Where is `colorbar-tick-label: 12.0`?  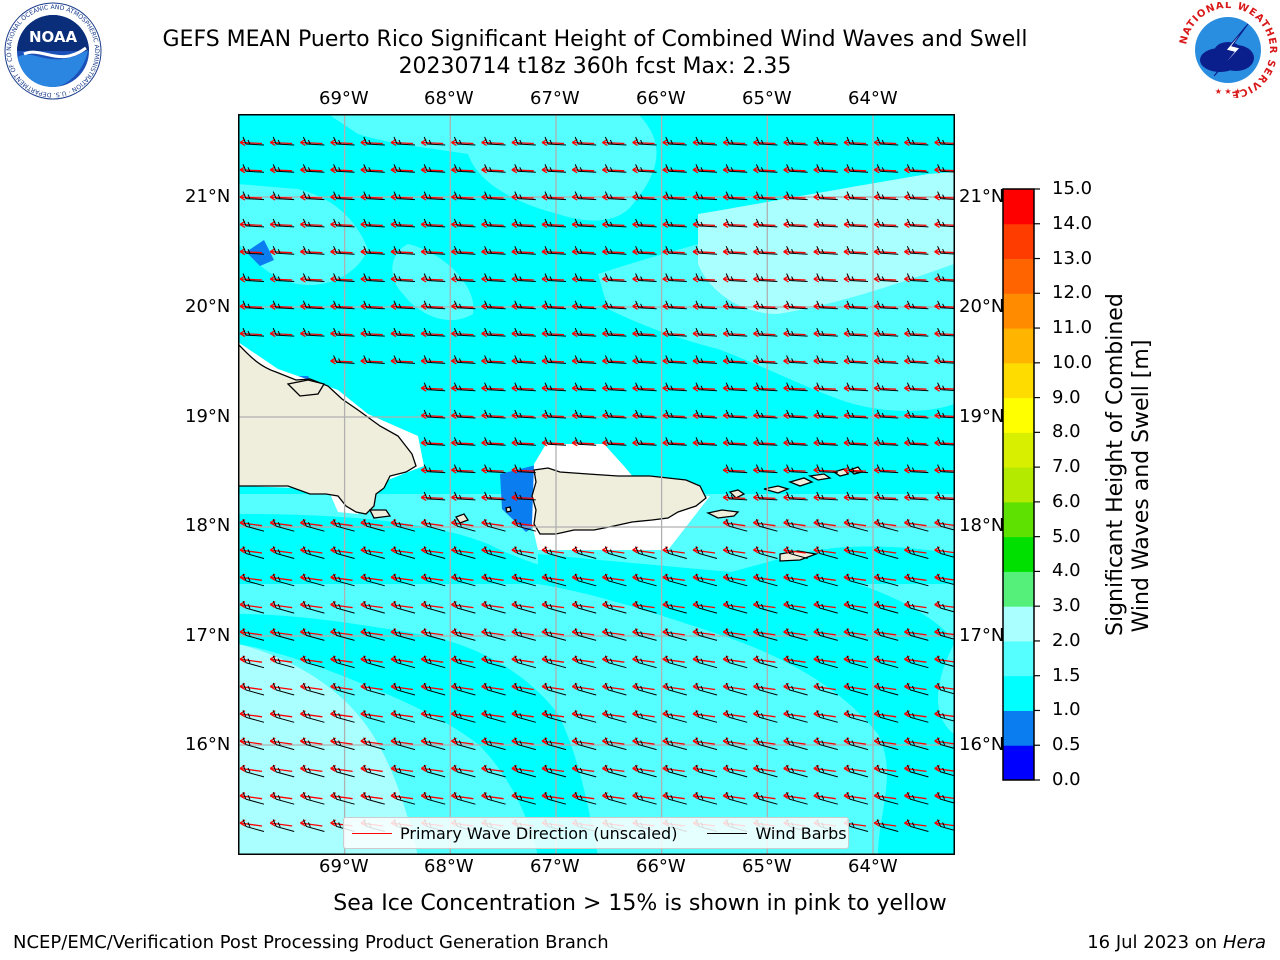 colorbar-tick-label: 12.0 is located at coordinates (1072, 293).